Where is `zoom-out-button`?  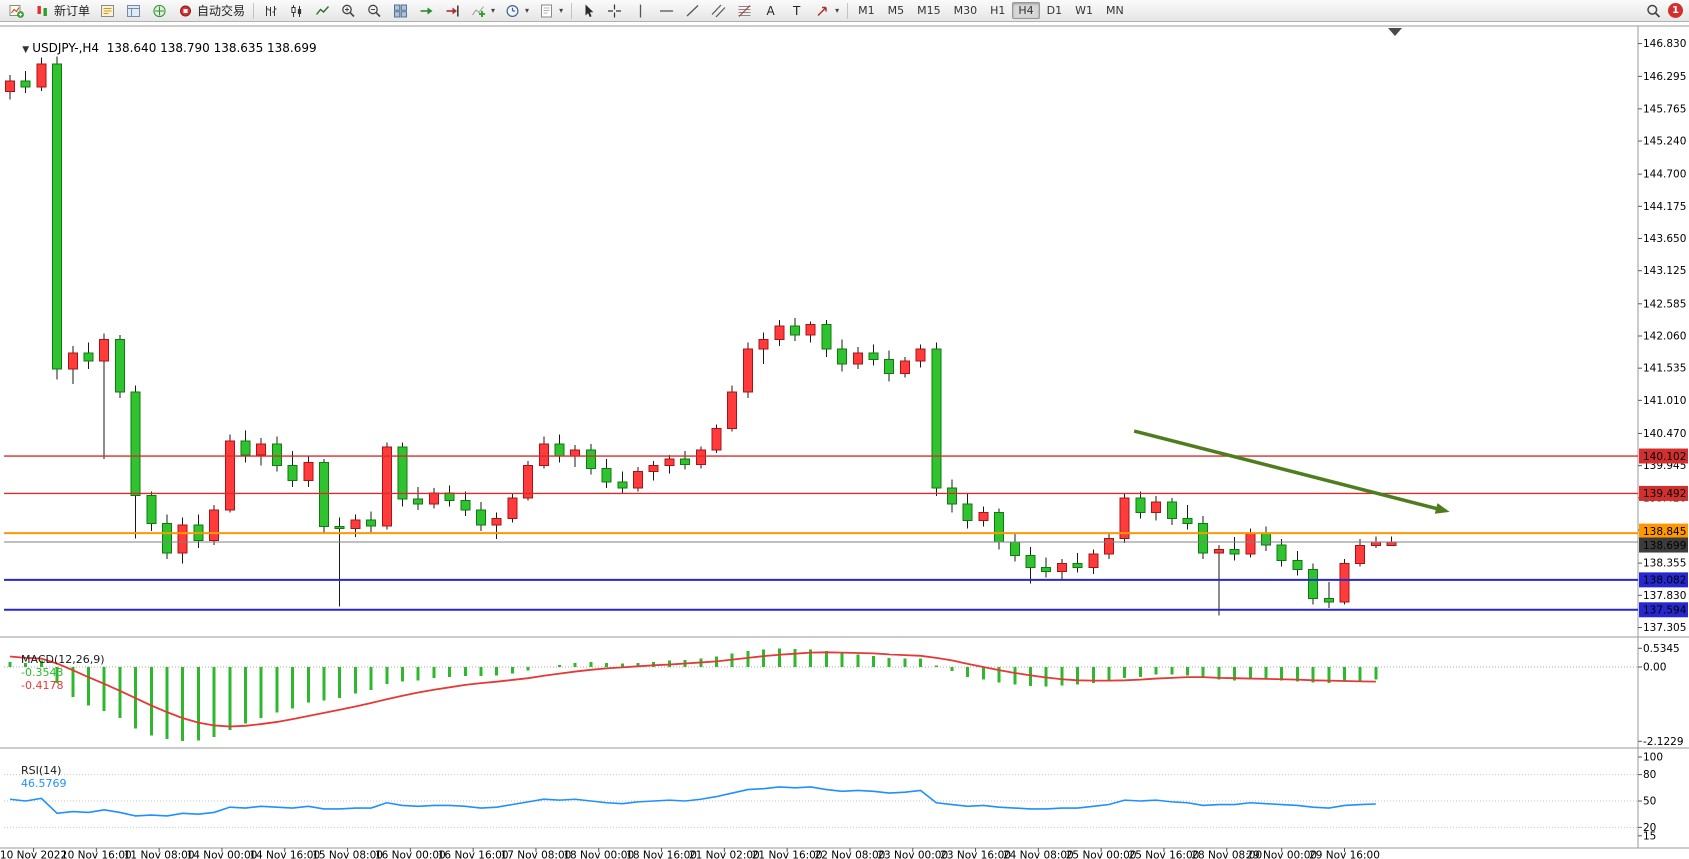 zoom-out-button is located at coordinates (374, 11).